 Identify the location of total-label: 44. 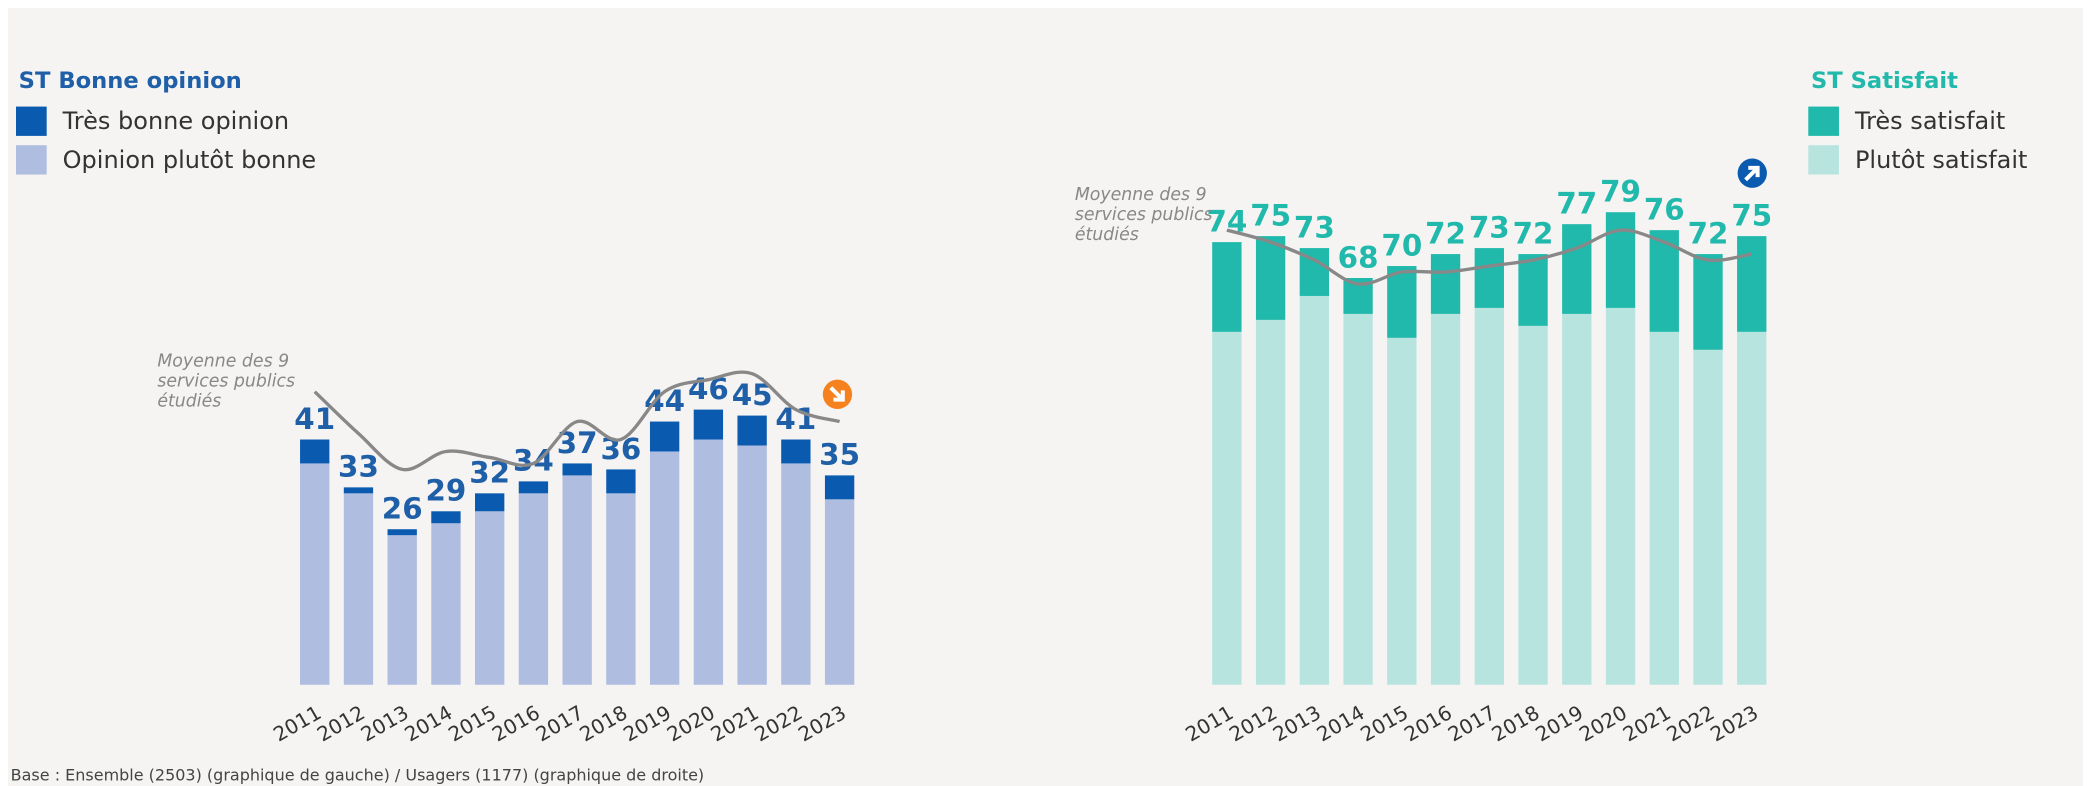
(664, 401).